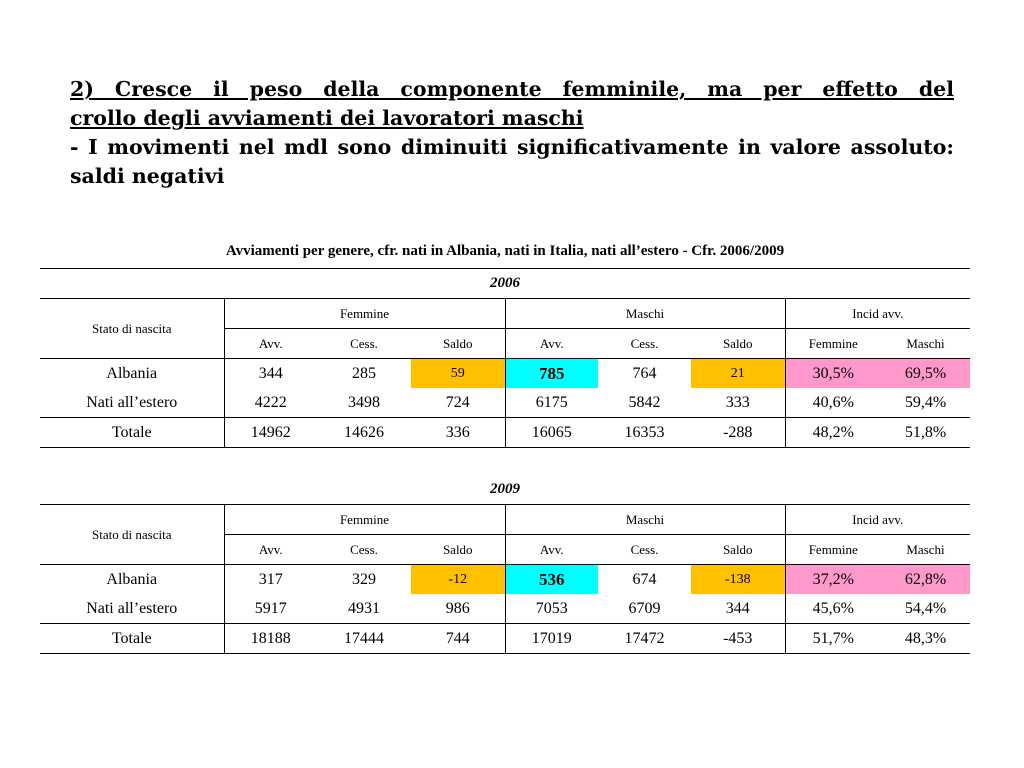  I want to click on cell: 40,6%, so click(832, 403).